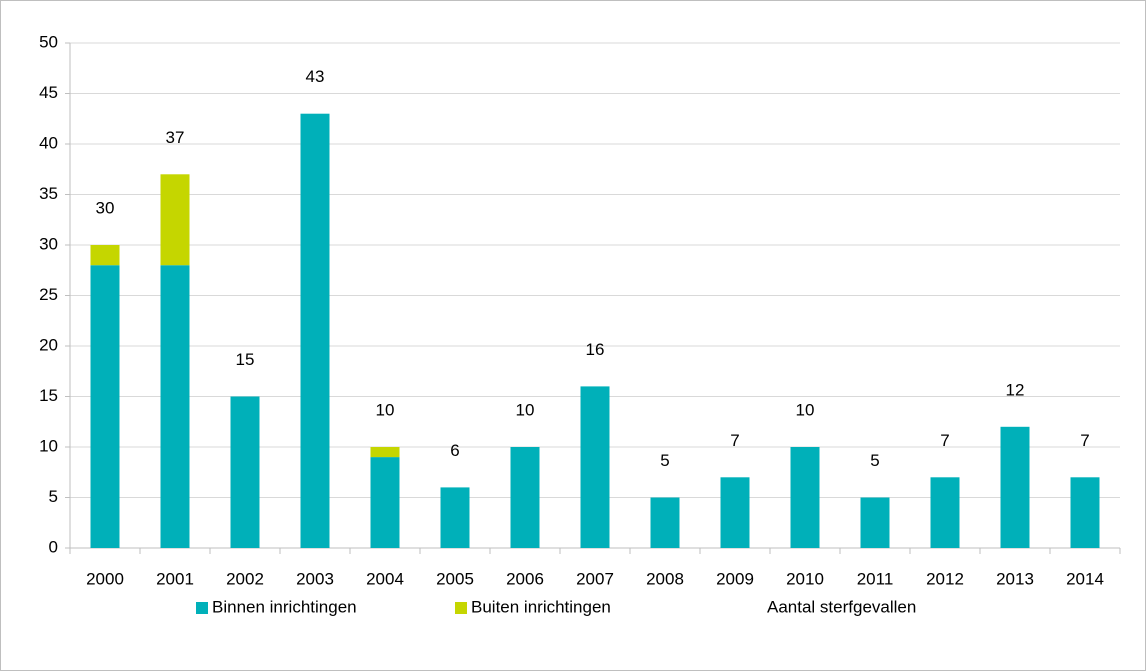  Describe the element at coordinates (48, 142) in the screenshot. I see `y-tick-label: 40` at that location.